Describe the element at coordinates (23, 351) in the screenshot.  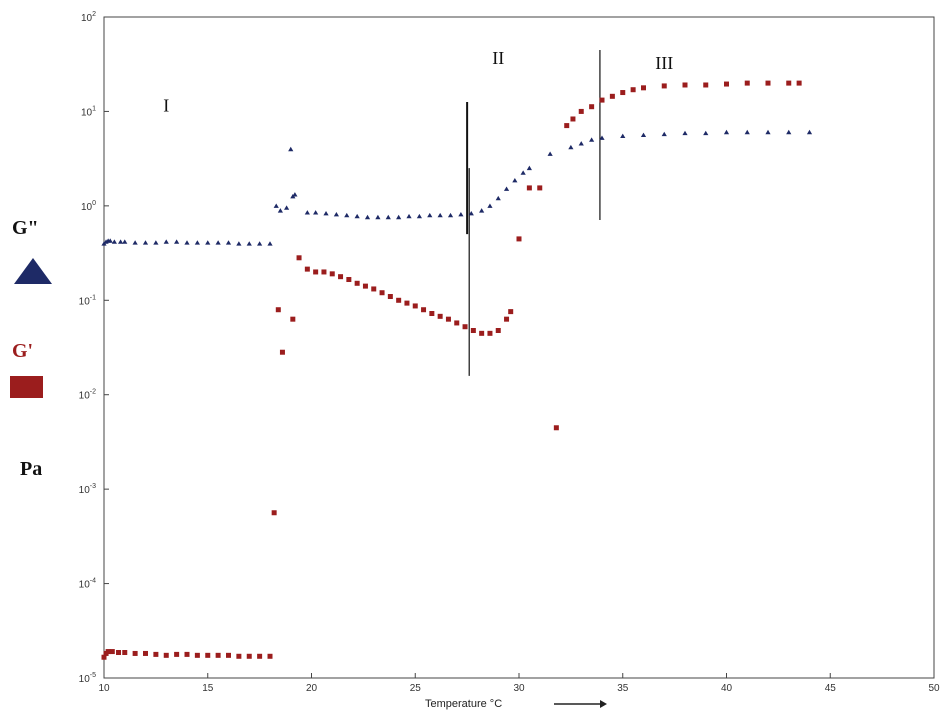
I see `g-prime-label: G'` at that location.